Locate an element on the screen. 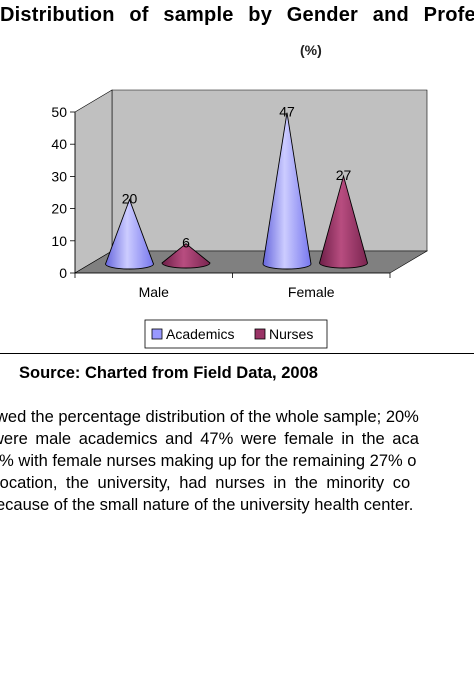  cone-nurses-male is located at coordinates (186, 256).